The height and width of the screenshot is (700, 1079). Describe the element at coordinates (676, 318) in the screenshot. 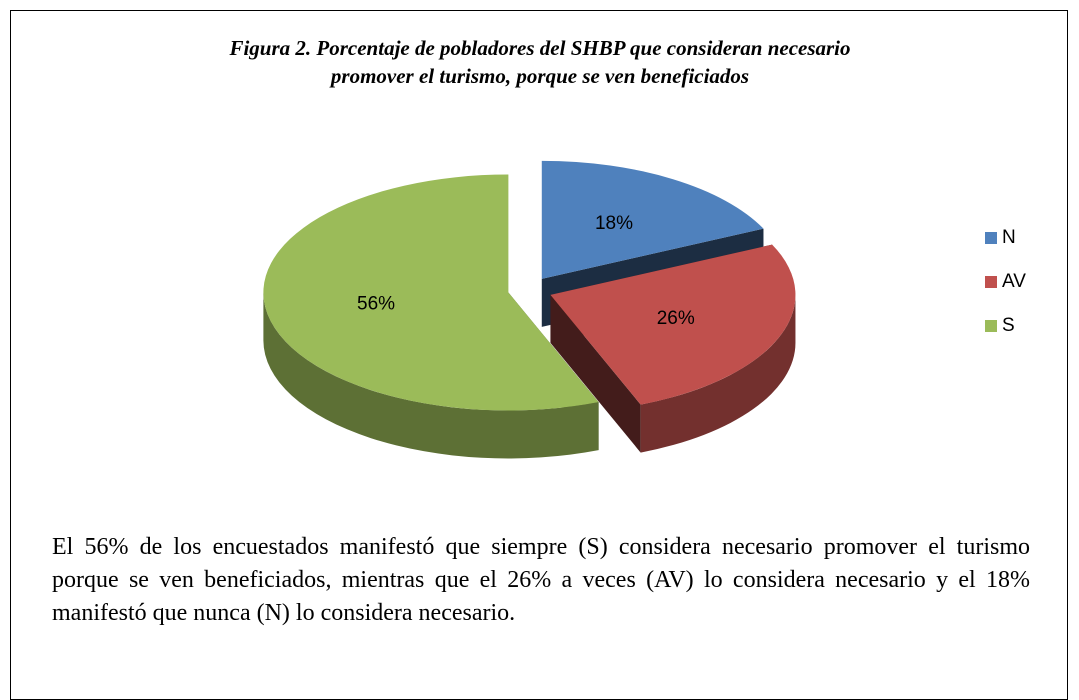

I see `data-label: 26%` at that location.